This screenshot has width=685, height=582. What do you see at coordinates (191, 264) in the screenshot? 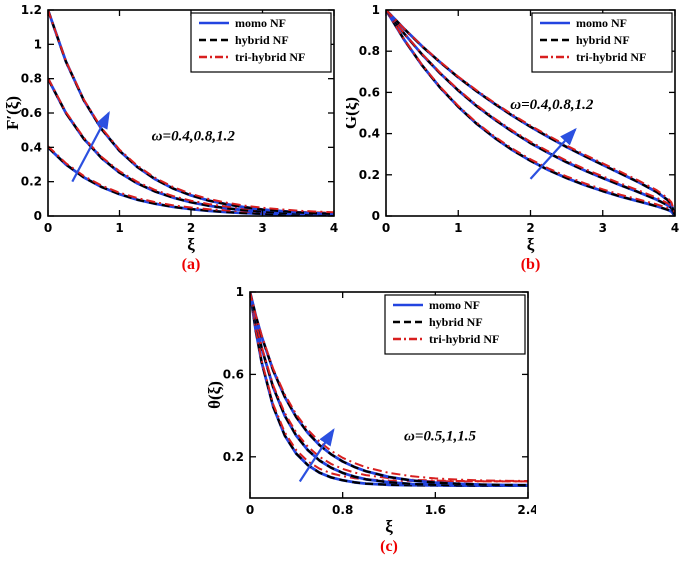
I see `caption-a: (a)` at bounding box center [191, 264].